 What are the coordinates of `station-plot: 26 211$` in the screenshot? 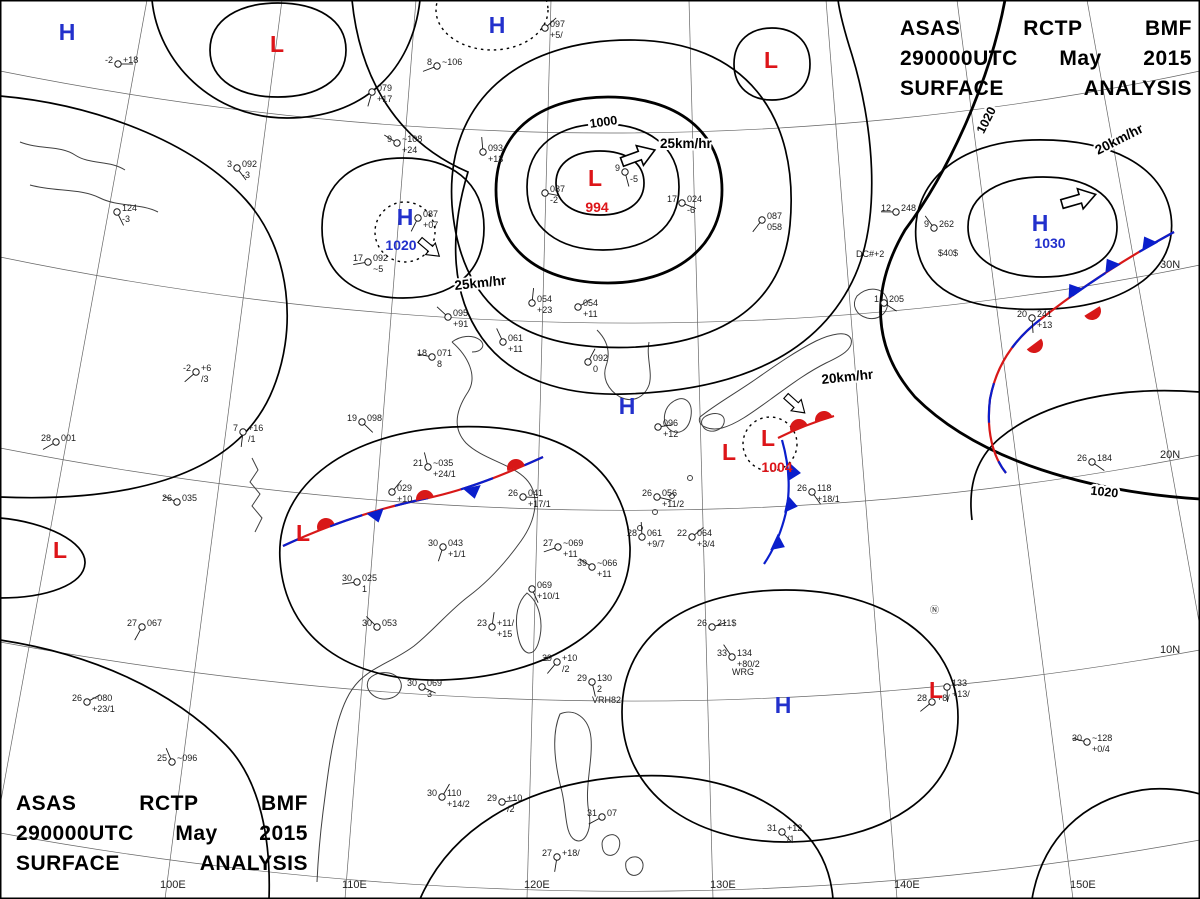 It's located at (716, 624).